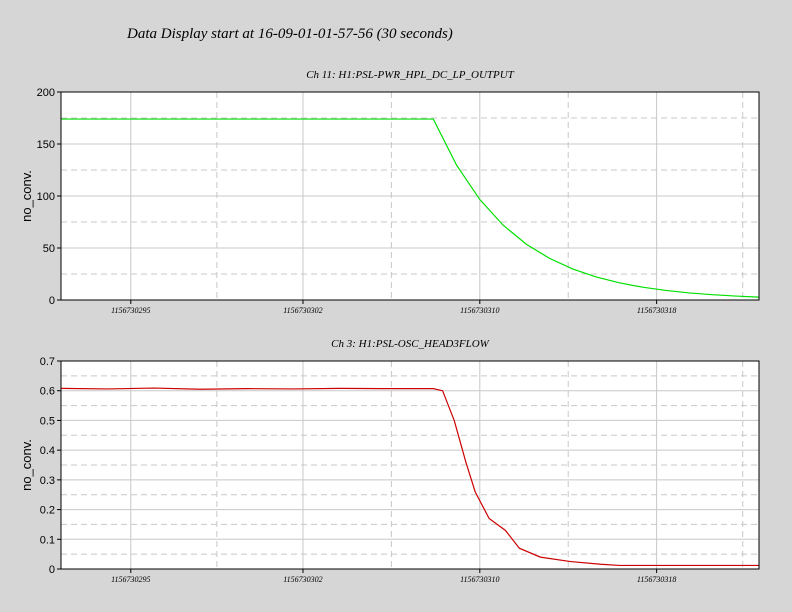 This screenshot has width=792, height=612. I want to click on y-tick-label: 0.1, so click(47, 540).